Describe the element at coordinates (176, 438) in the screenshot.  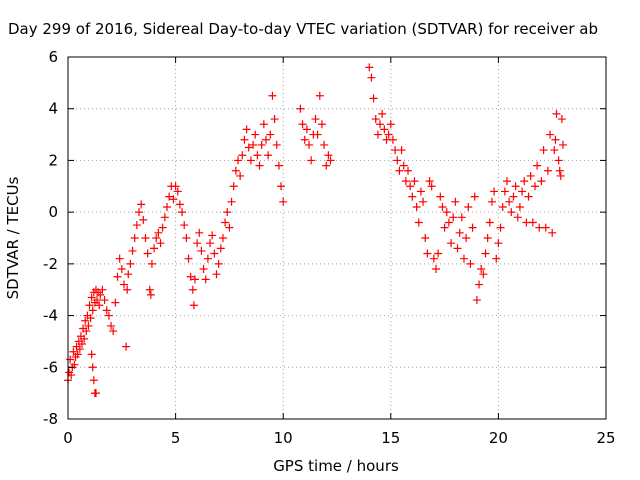
I see `x-tick-label: 5` at that location.